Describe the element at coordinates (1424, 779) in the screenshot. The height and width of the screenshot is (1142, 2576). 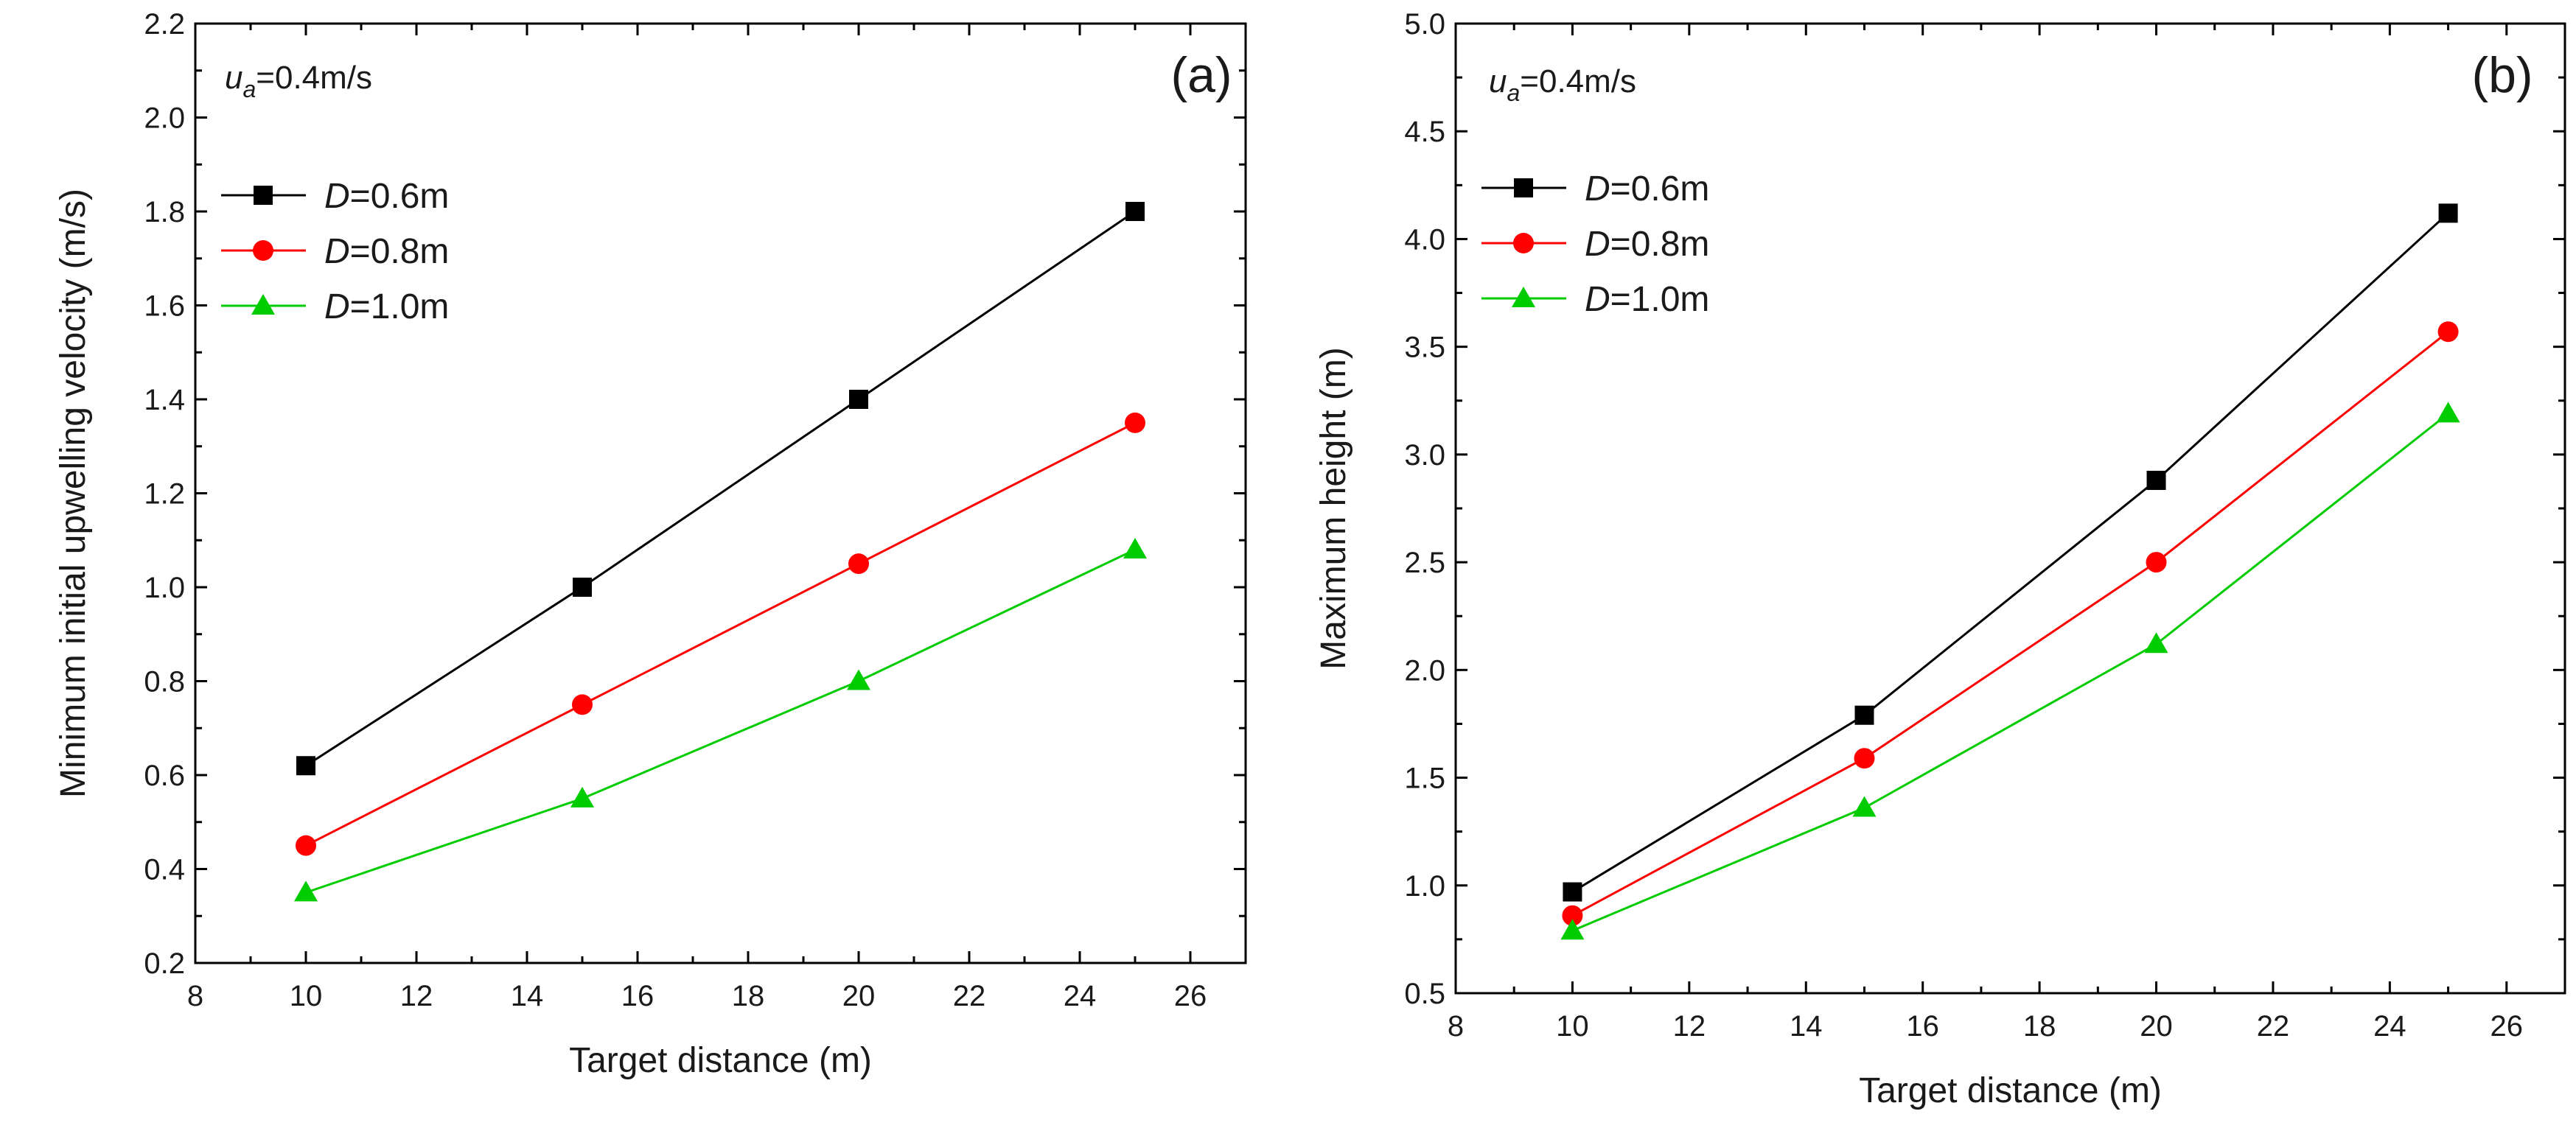
I see `y-tick-label: 1.5` at that location.